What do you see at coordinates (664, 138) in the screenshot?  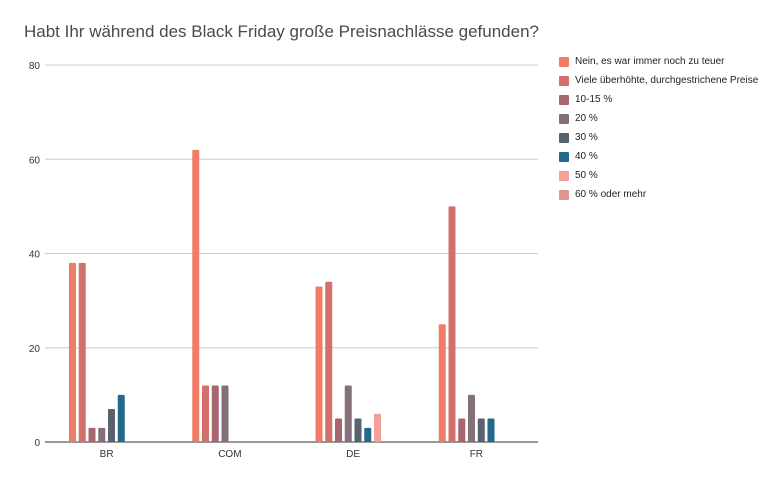 I see `legend-item: 30 %` at bounding box center [664, 138].